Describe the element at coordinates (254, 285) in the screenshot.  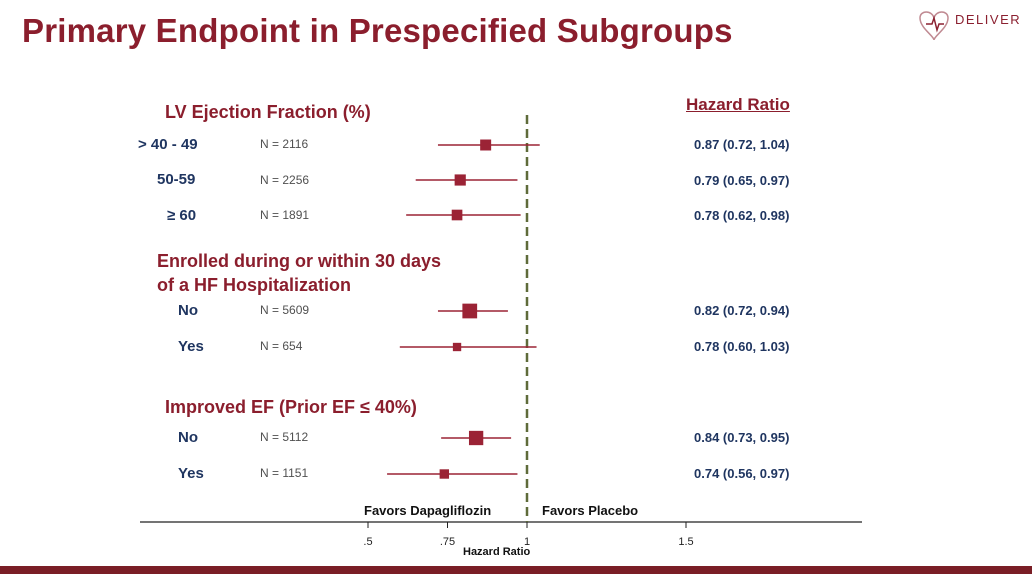
I see `group-title-hf-hosp-line2: of a HF Hospitalization` at that location.